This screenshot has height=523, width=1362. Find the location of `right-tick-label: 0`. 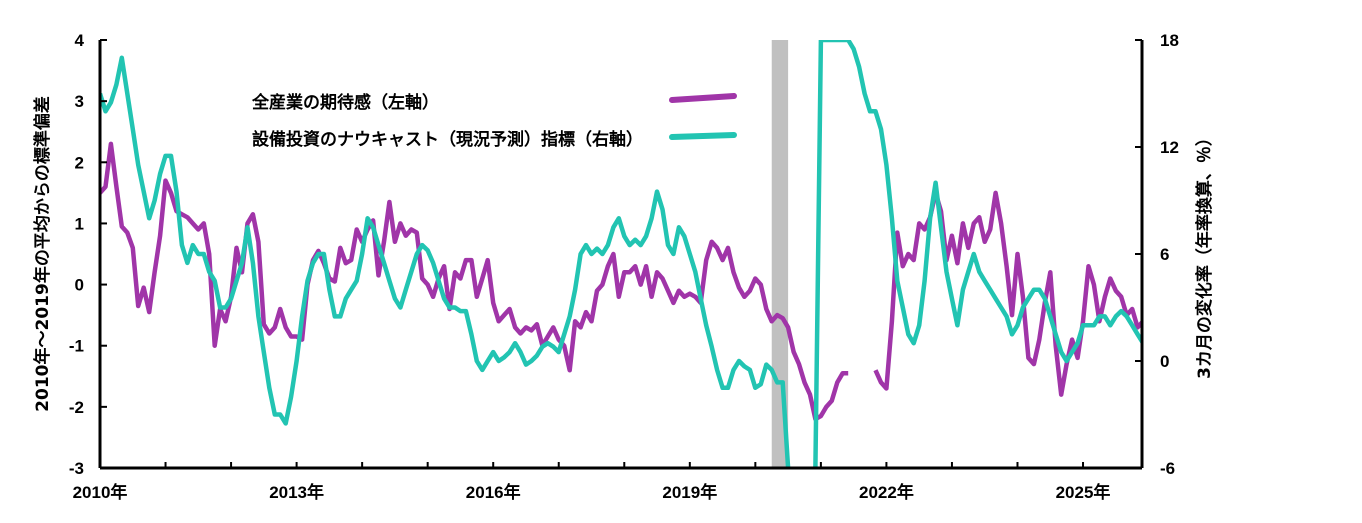

right-tick-label: 0 is located at coordinates (1164, 361).